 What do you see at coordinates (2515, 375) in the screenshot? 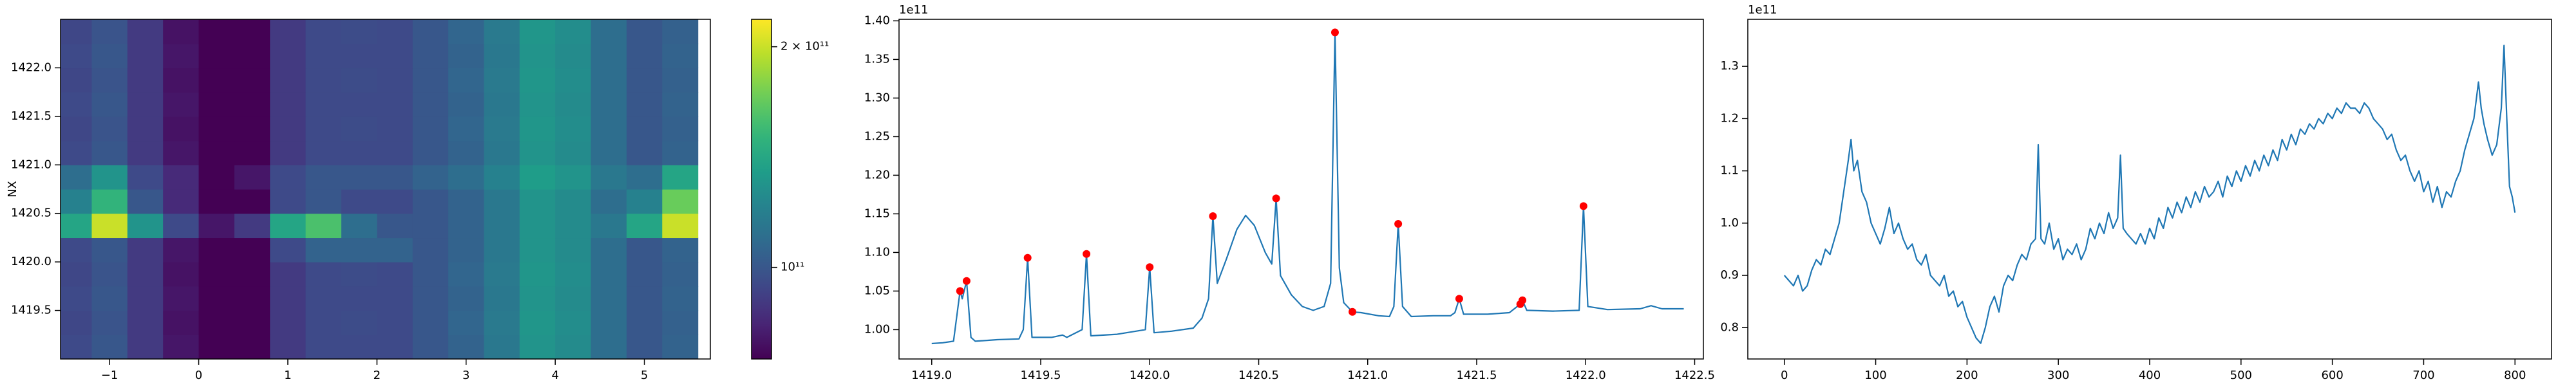
I see `x-tick-label: 800` at bounding box center [2515, 375].